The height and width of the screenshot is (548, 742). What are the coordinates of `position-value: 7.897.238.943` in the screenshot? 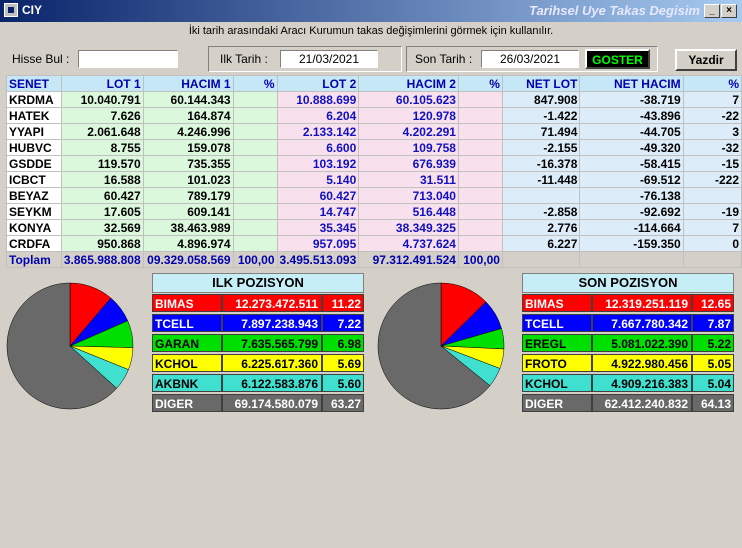 It's located at (272, 323).